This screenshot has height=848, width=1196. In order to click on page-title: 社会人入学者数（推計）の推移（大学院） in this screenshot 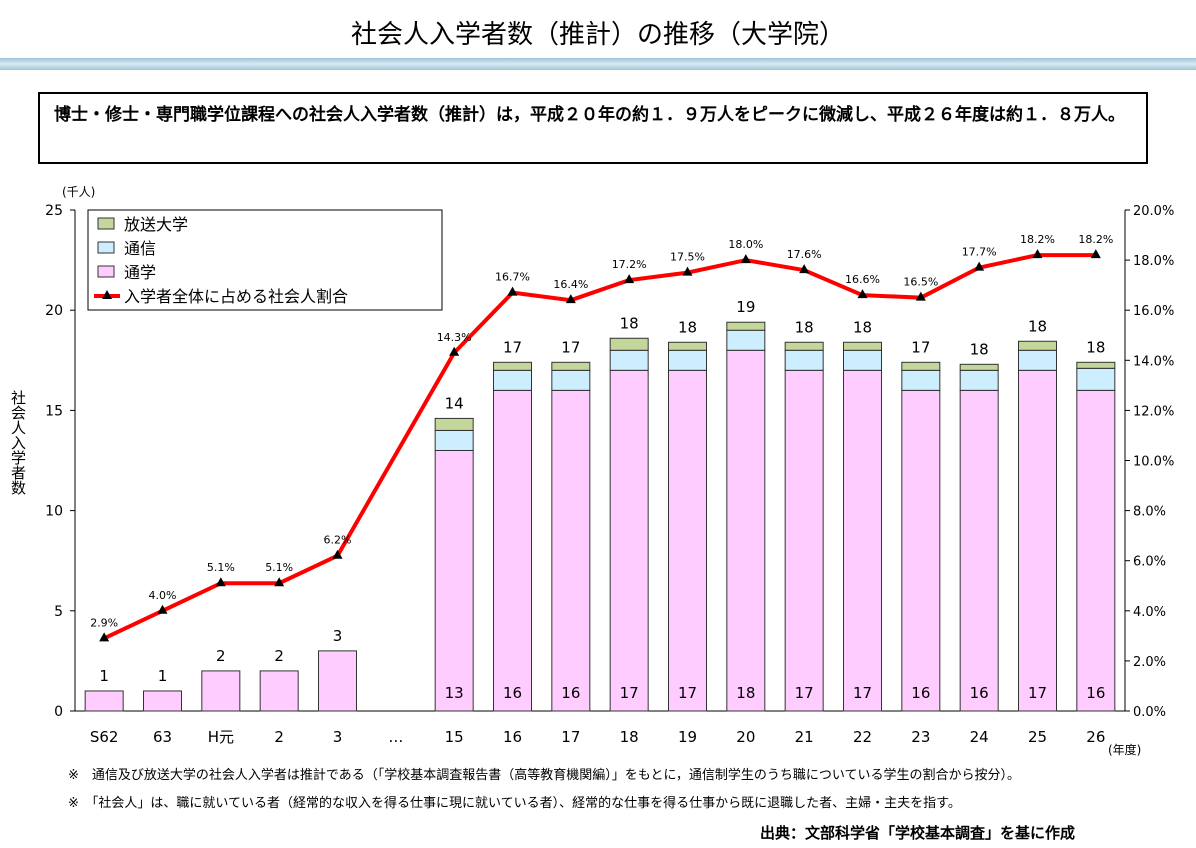, I will do `click(597, 35)`.